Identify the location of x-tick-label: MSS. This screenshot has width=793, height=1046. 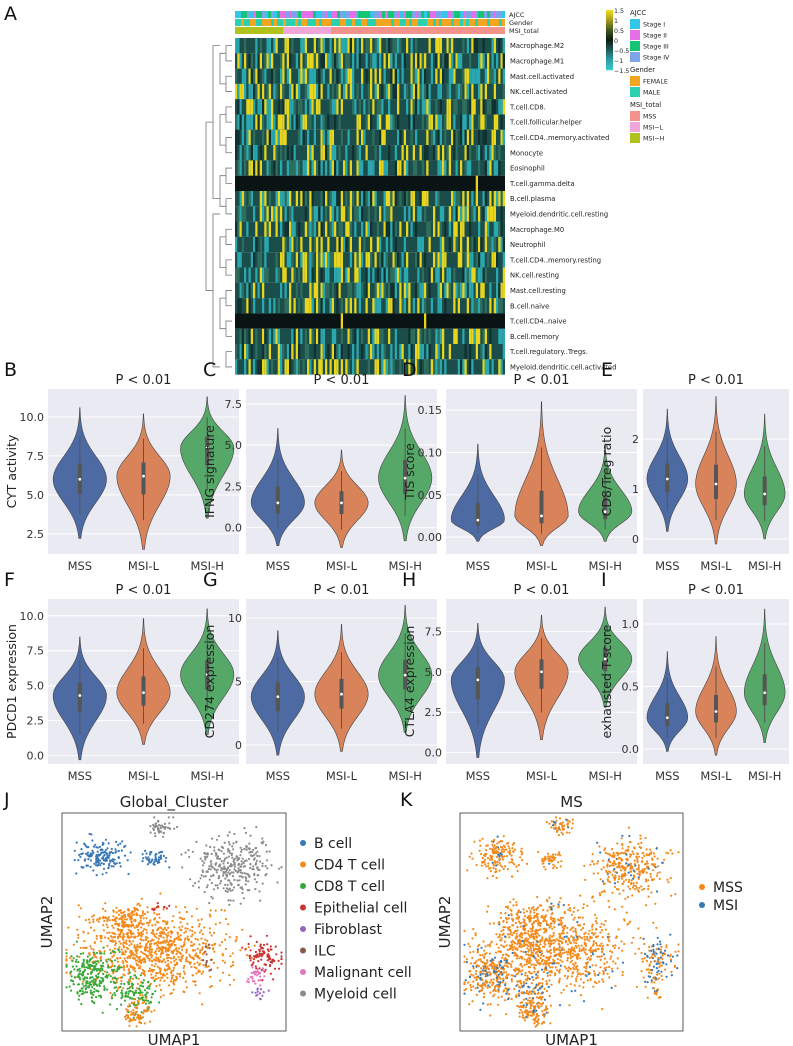
(478, 566).